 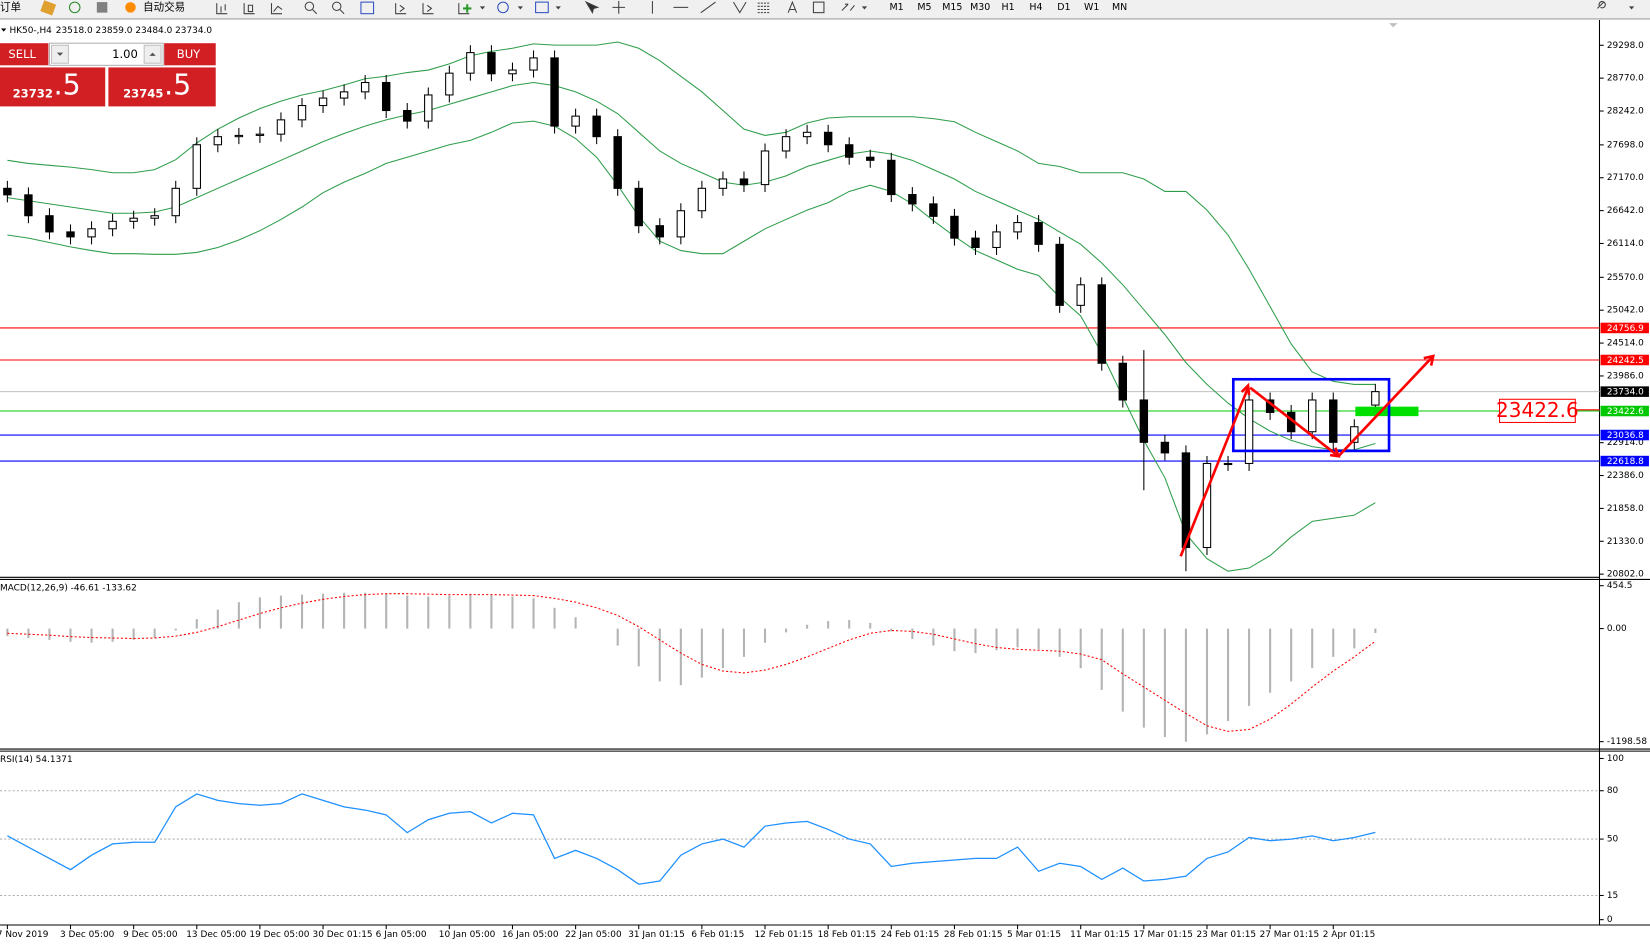 What do you see at coordinates (1008, 7) in the screenshot?
I see `timeframe-button: H1` at bounding box center [1008, 7].